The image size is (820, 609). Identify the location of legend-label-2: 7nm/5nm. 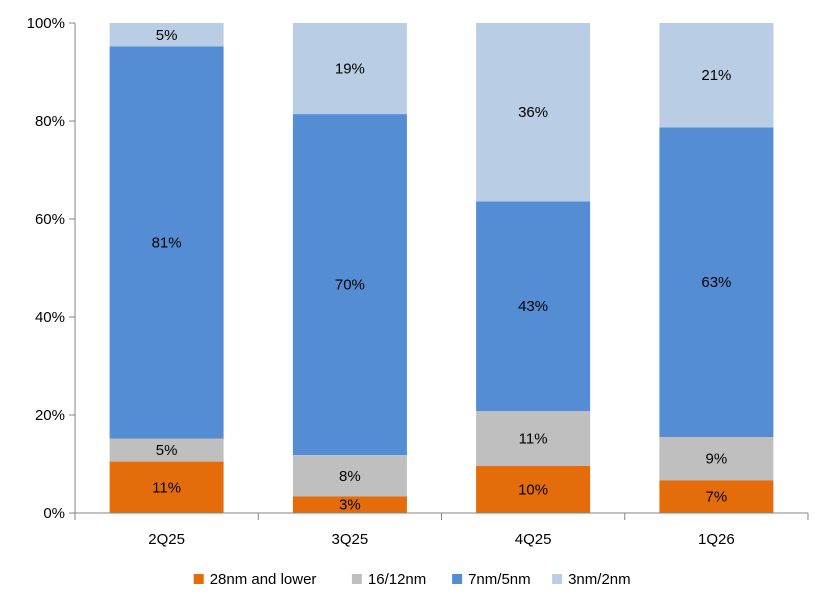
(499, 579).